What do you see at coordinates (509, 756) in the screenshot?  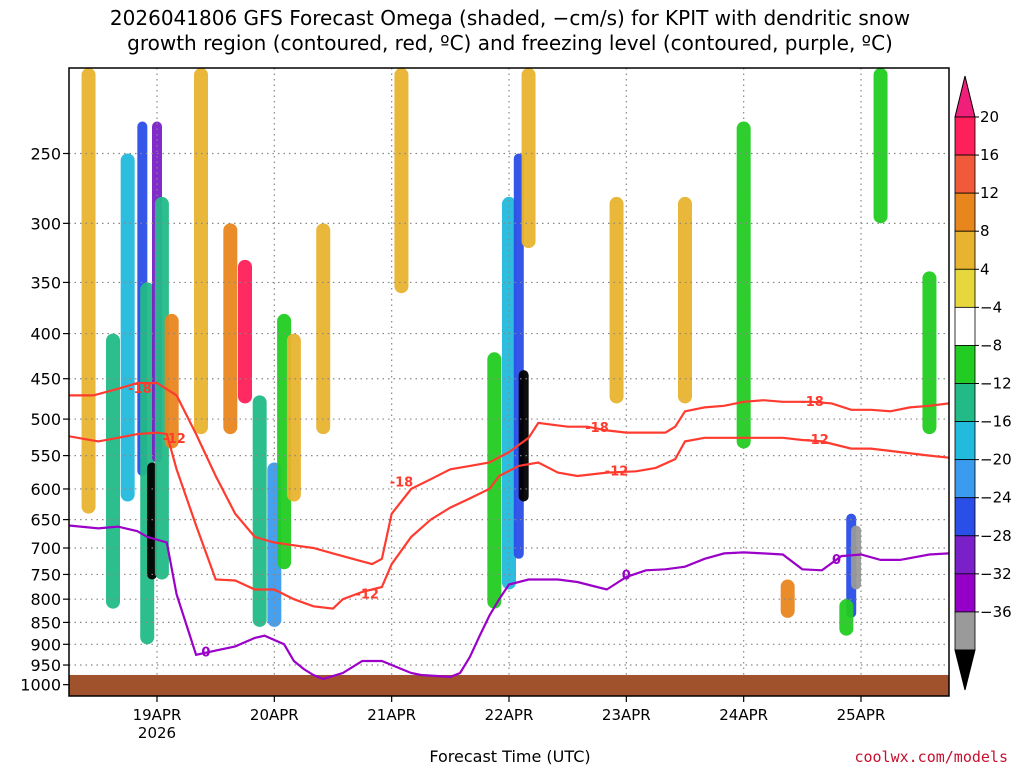 I see `x-axis-label: Forecast Time (UTC)` at bounding box center [509, 756].